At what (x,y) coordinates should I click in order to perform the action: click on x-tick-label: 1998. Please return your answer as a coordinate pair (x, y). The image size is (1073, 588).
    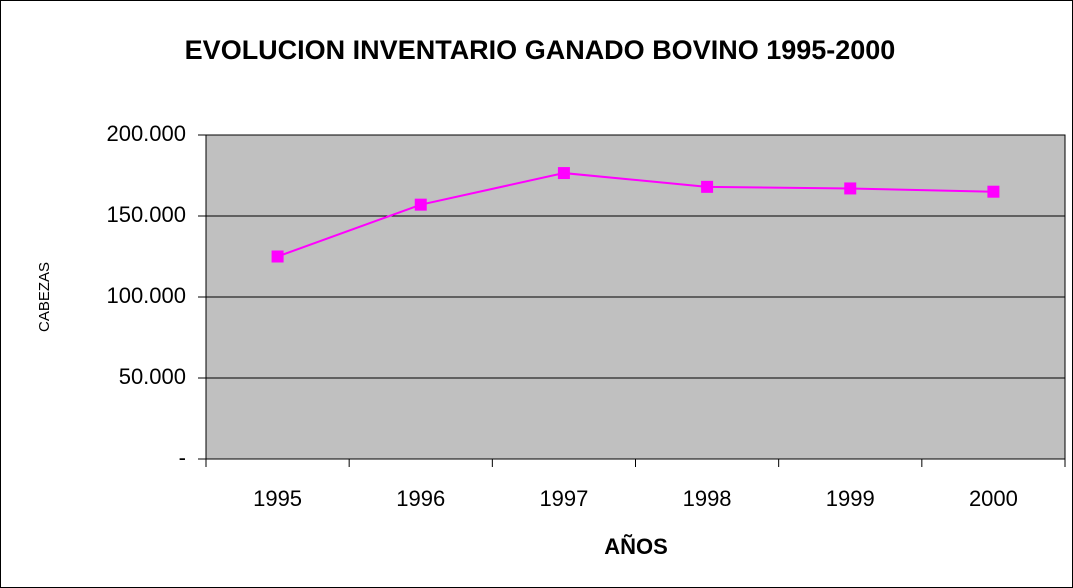
    Looking at the image, I should click on (707, 498).